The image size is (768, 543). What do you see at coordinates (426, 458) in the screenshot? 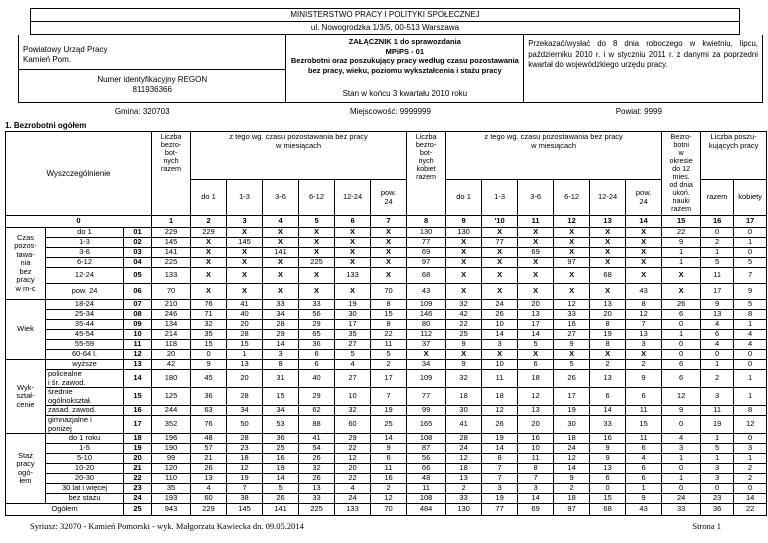
I see `value-cell: 56` at bounding box center [426, 458].